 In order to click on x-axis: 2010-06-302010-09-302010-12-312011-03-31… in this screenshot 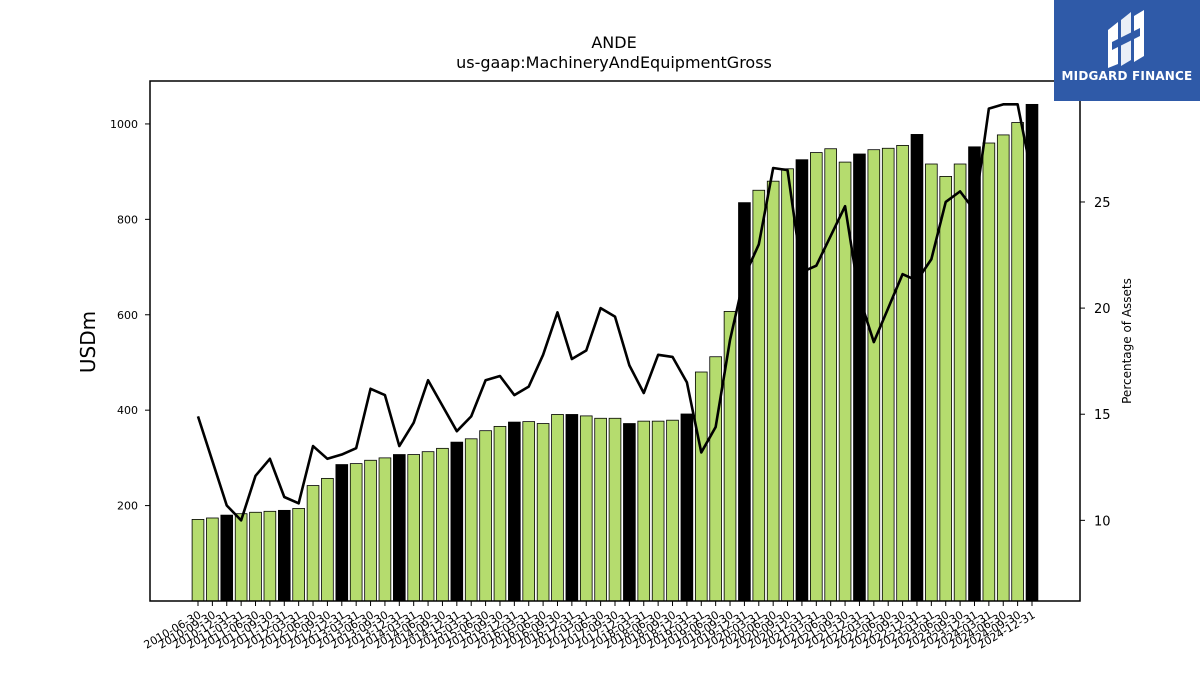, I will do `click(590, 626)`.